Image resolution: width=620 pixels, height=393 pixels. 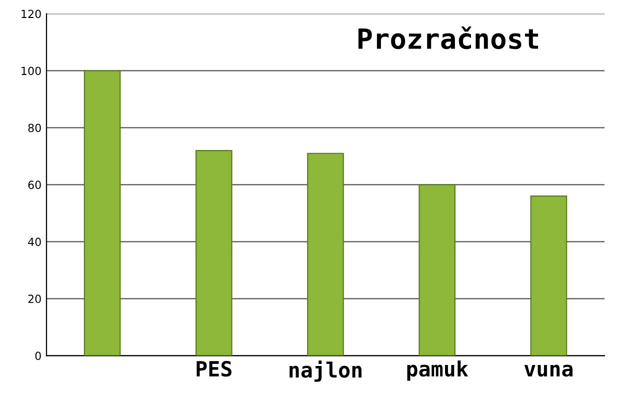 I want to click on y-tick-label: 60, so click(x=34, y=185).